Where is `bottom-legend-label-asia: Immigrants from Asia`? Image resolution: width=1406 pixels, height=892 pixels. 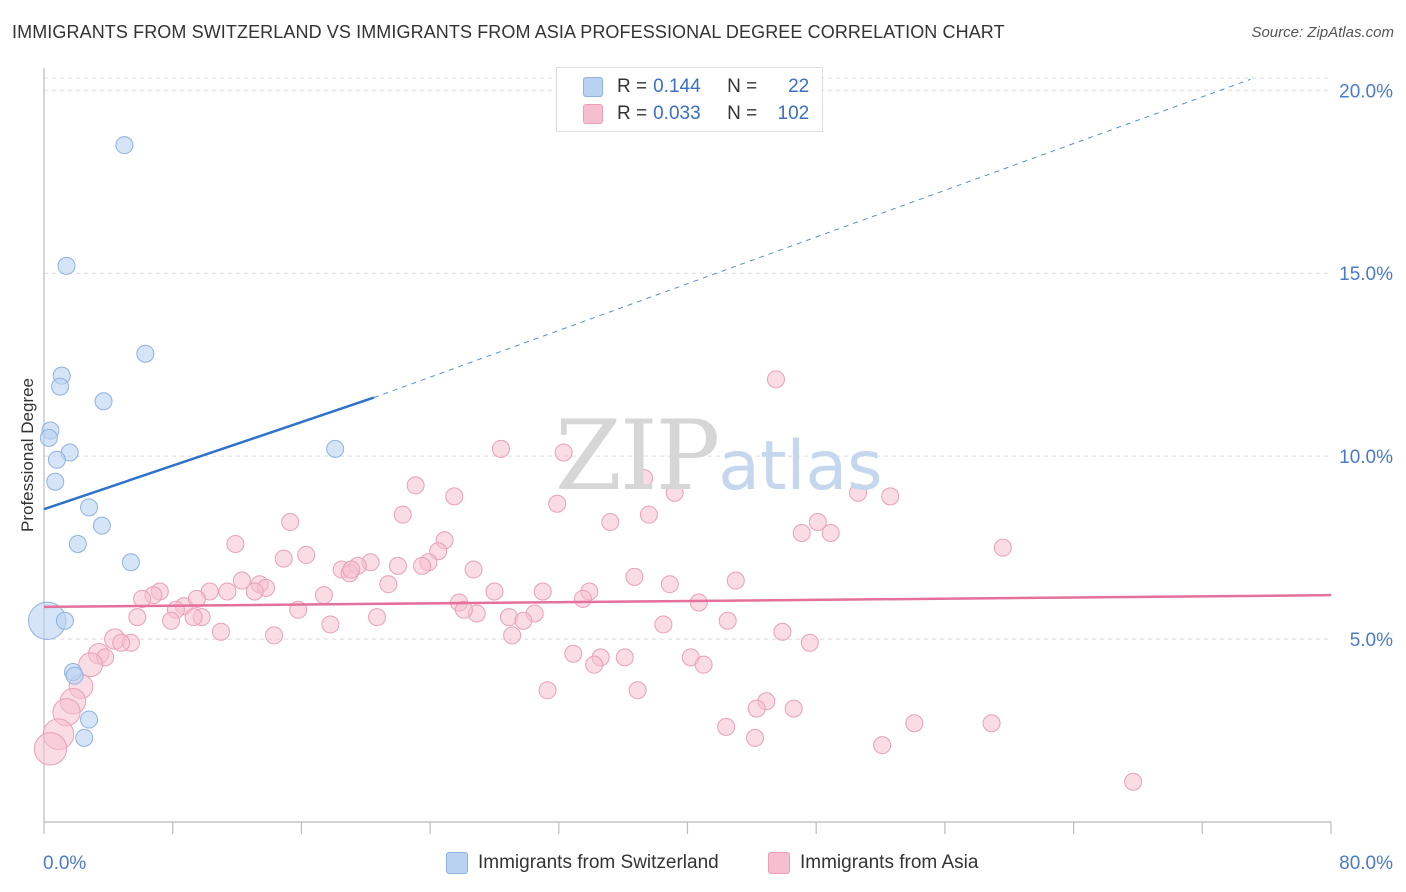 bottom-legend-label-asia: Immigrants from Asia is located at coordinates (889, 862).